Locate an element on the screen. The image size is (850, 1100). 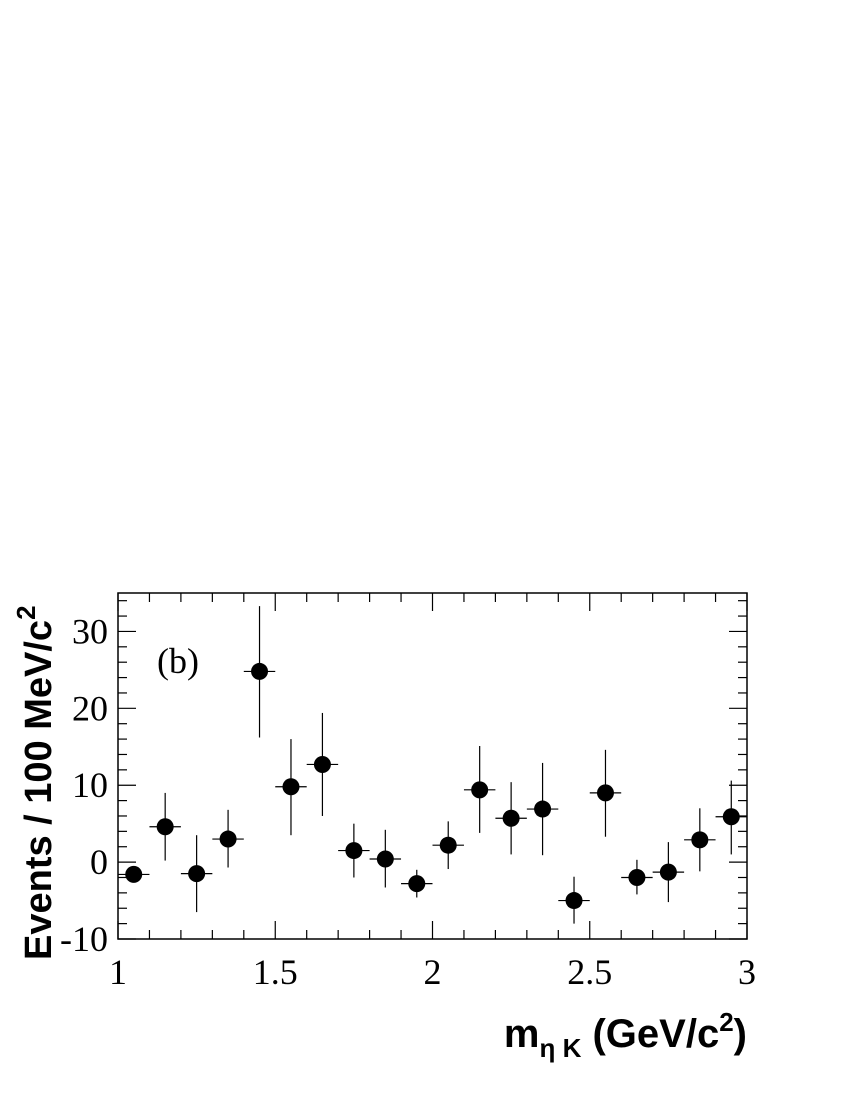
x-tick-label: 2 is located at coordinates (433, 972).